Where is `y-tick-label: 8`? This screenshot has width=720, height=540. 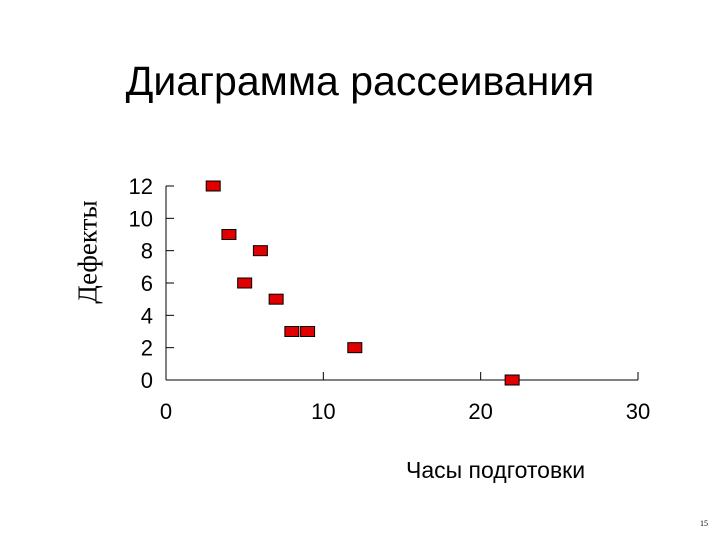
y-tick-label: 8 is located at coordinates (147, 251).